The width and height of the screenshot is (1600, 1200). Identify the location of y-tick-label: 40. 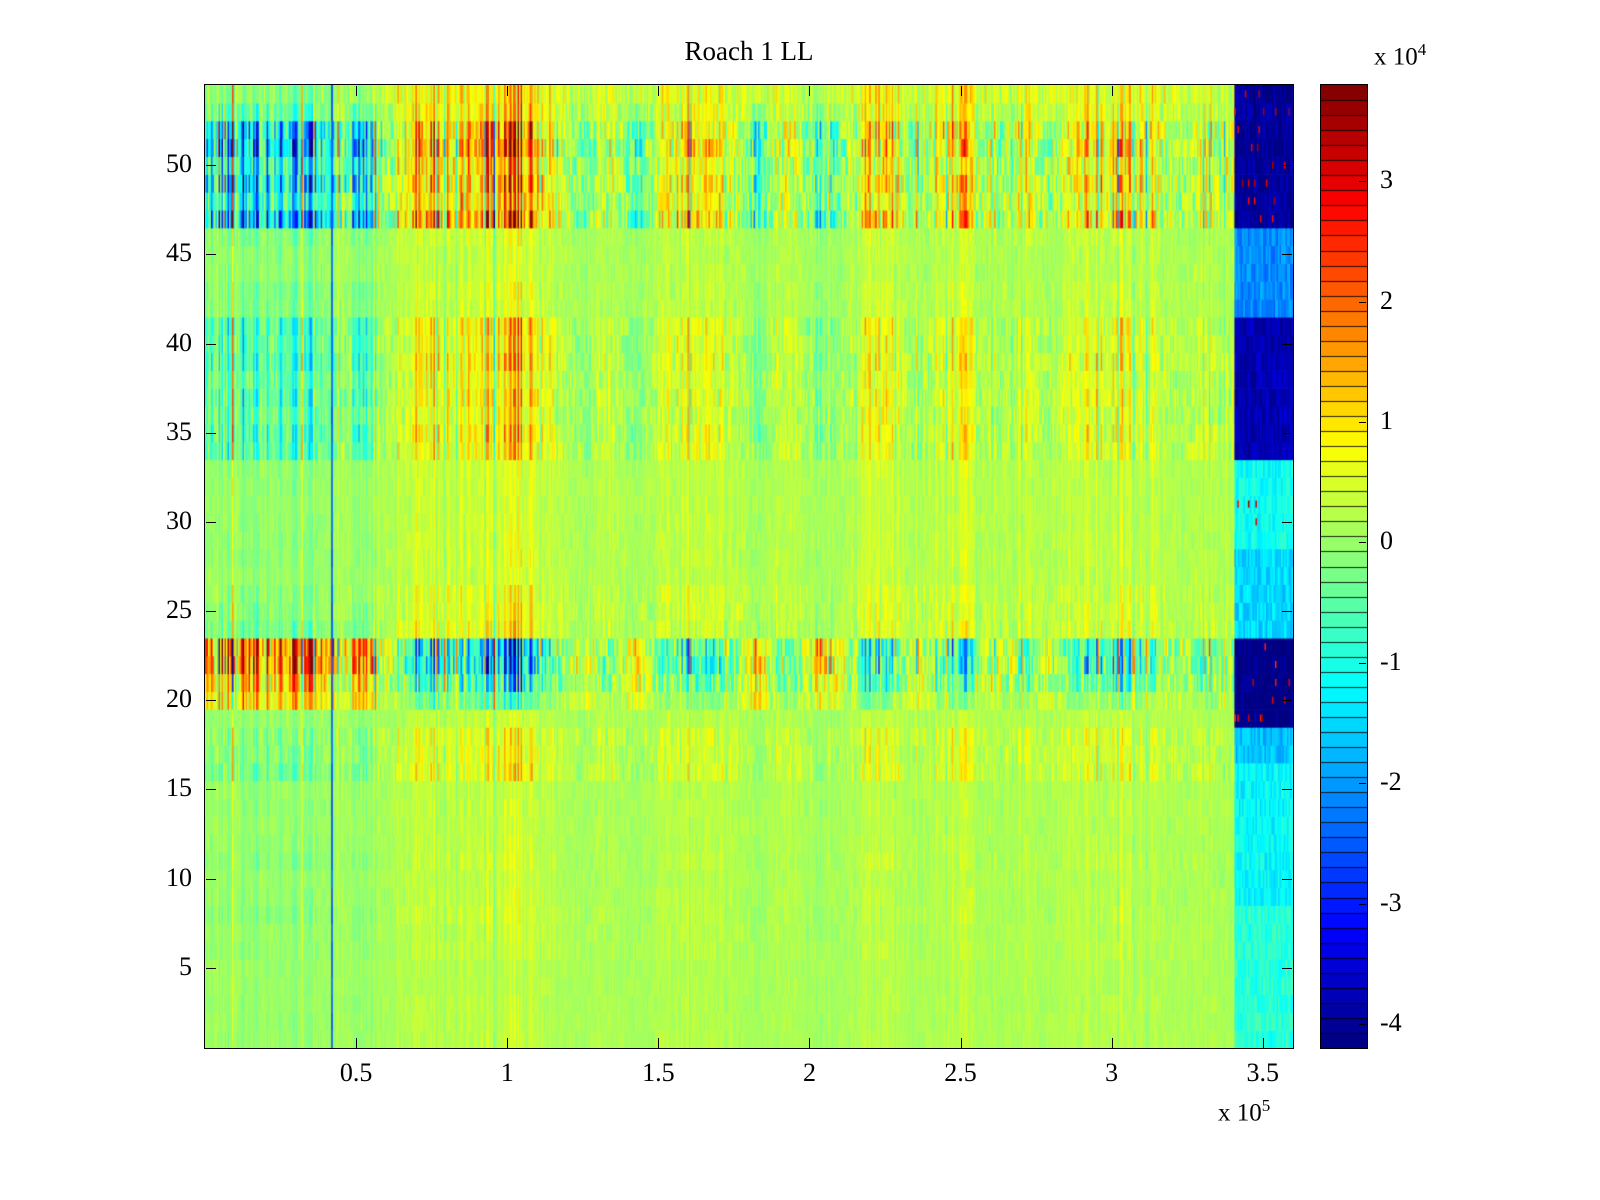
(179, 342).